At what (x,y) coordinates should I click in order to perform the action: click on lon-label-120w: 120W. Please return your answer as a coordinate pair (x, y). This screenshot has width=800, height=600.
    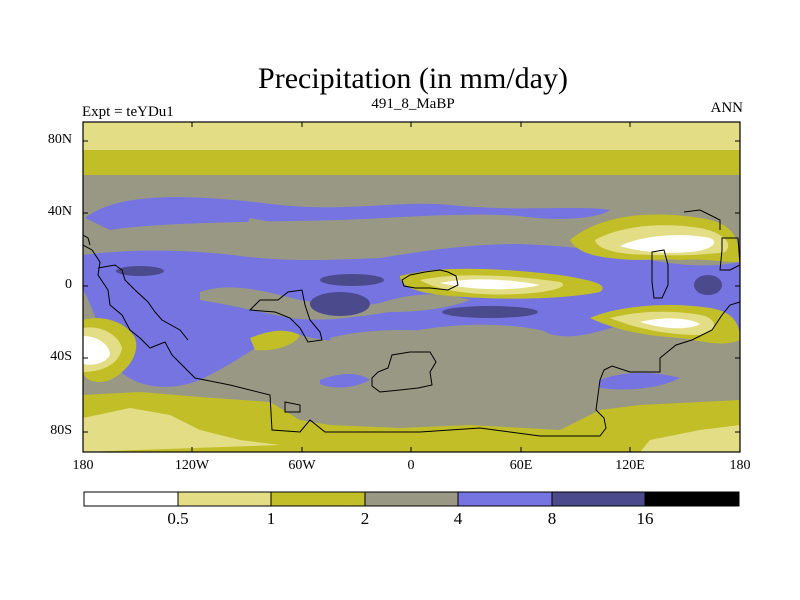
    Looking at the image, I should click on (192, 465).